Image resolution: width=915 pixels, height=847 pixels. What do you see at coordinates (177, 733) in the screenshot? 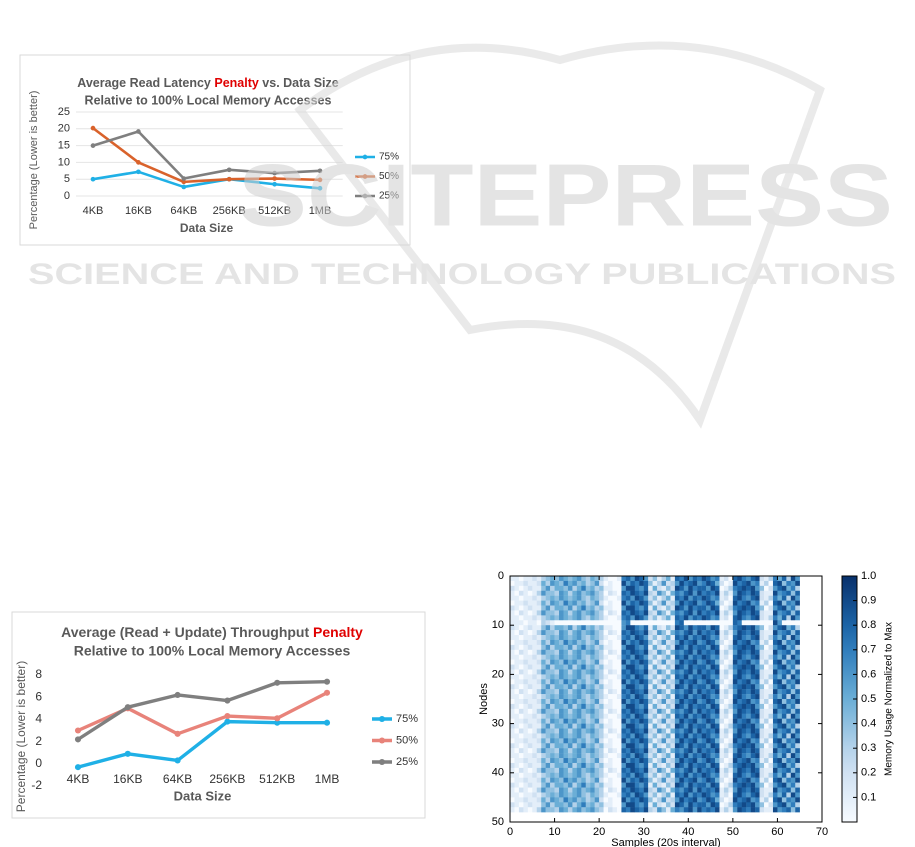
I see `data-point` at bounding box center [177, 733].